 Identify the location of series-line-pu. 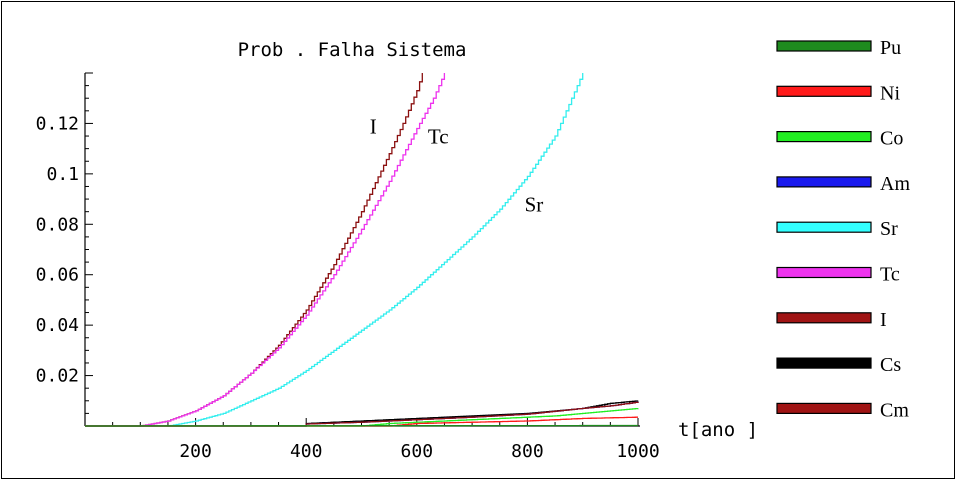
(361, 426).